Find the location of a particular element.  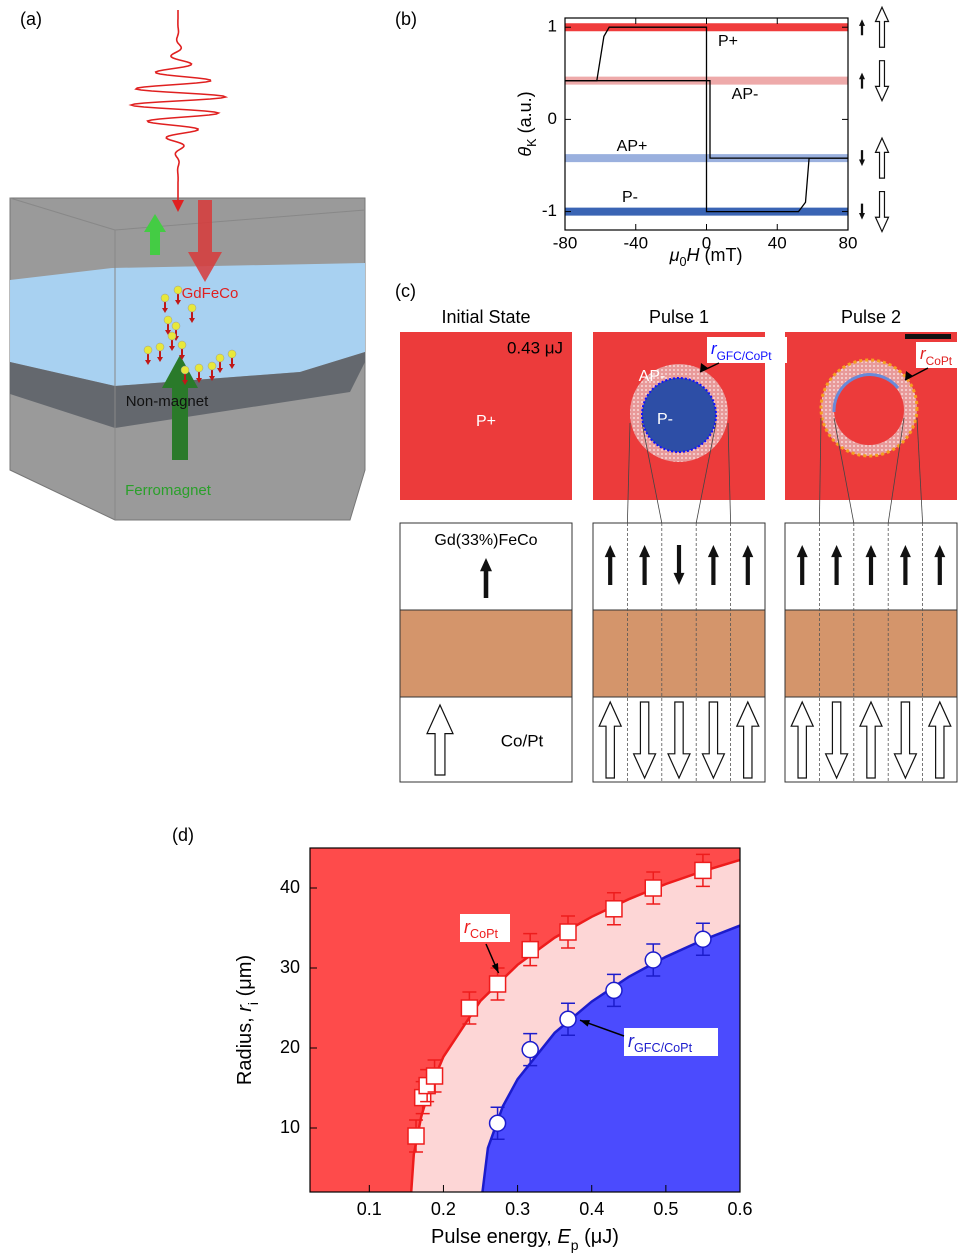

state-label: P+ is located at coordinates (486, 421).